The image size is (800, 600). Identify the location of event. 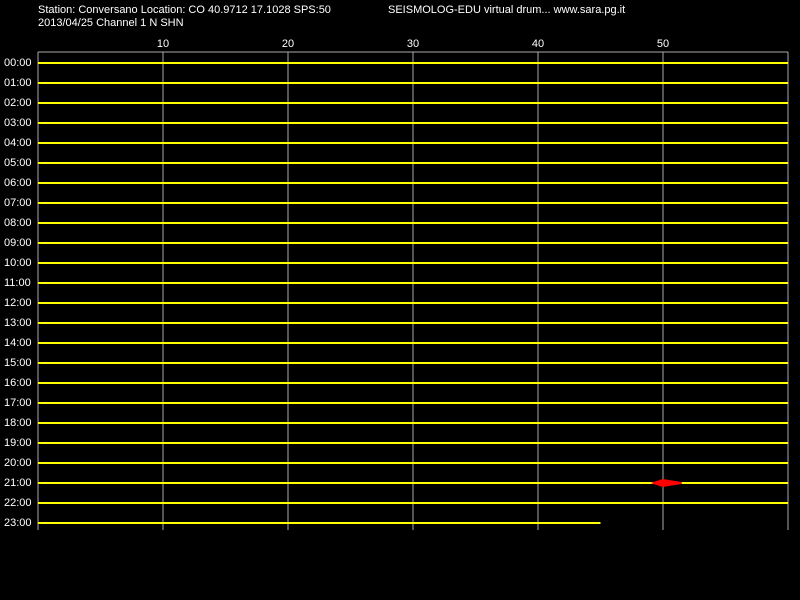
(666, 483).